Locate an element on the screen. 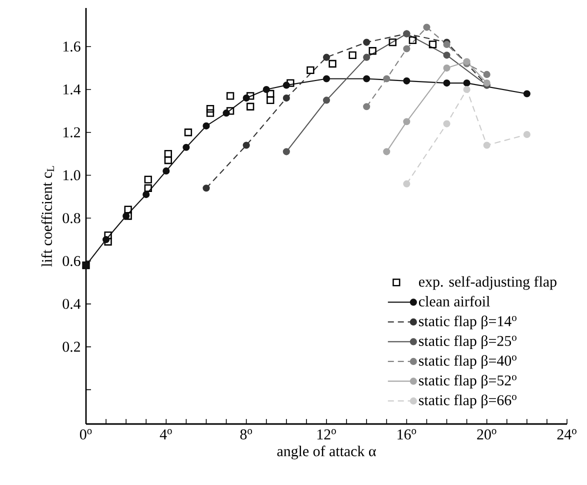 The image size is (587, 485). x-tick-label: 24$^{o}$ is located at coordinates (566, 434).